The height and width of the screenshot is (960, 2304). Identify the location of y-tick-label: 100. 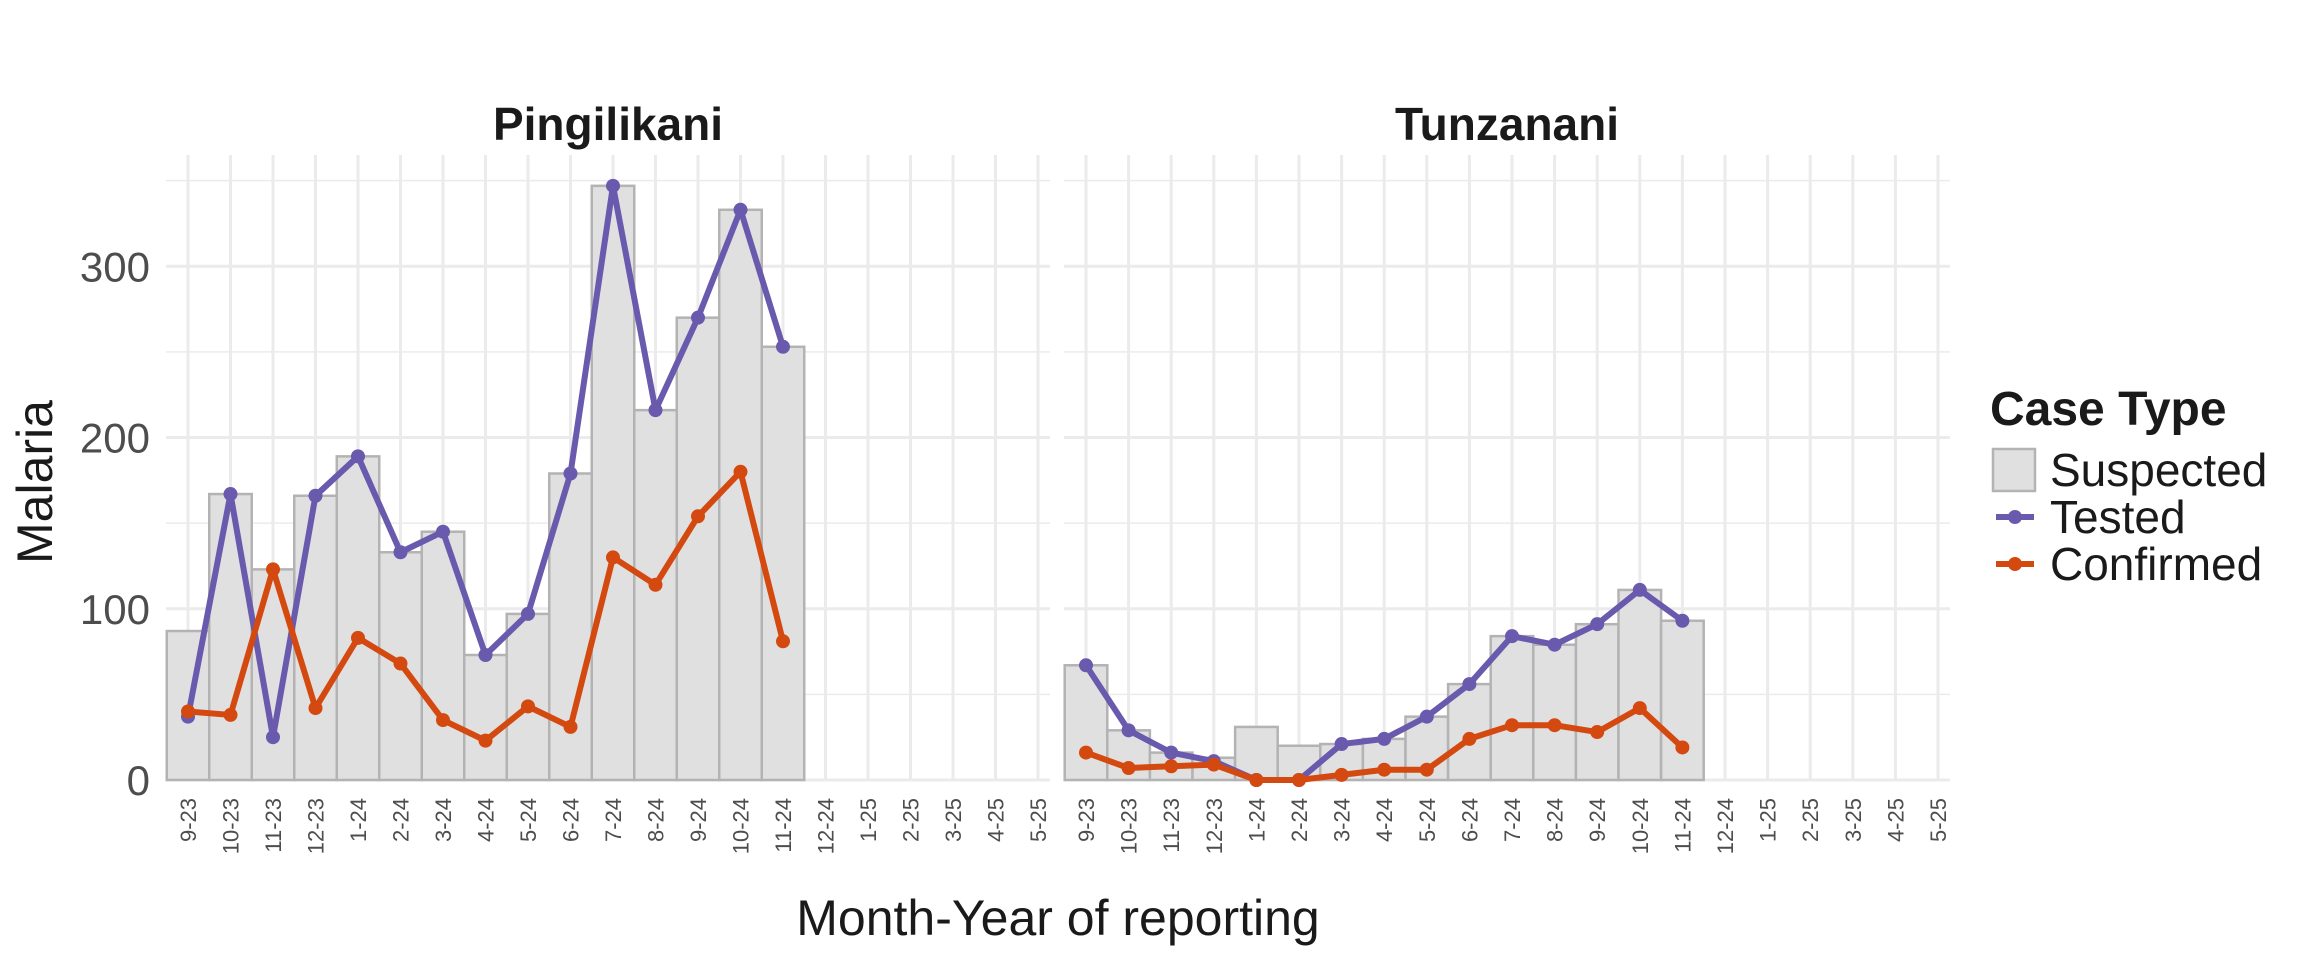
(115, 609).